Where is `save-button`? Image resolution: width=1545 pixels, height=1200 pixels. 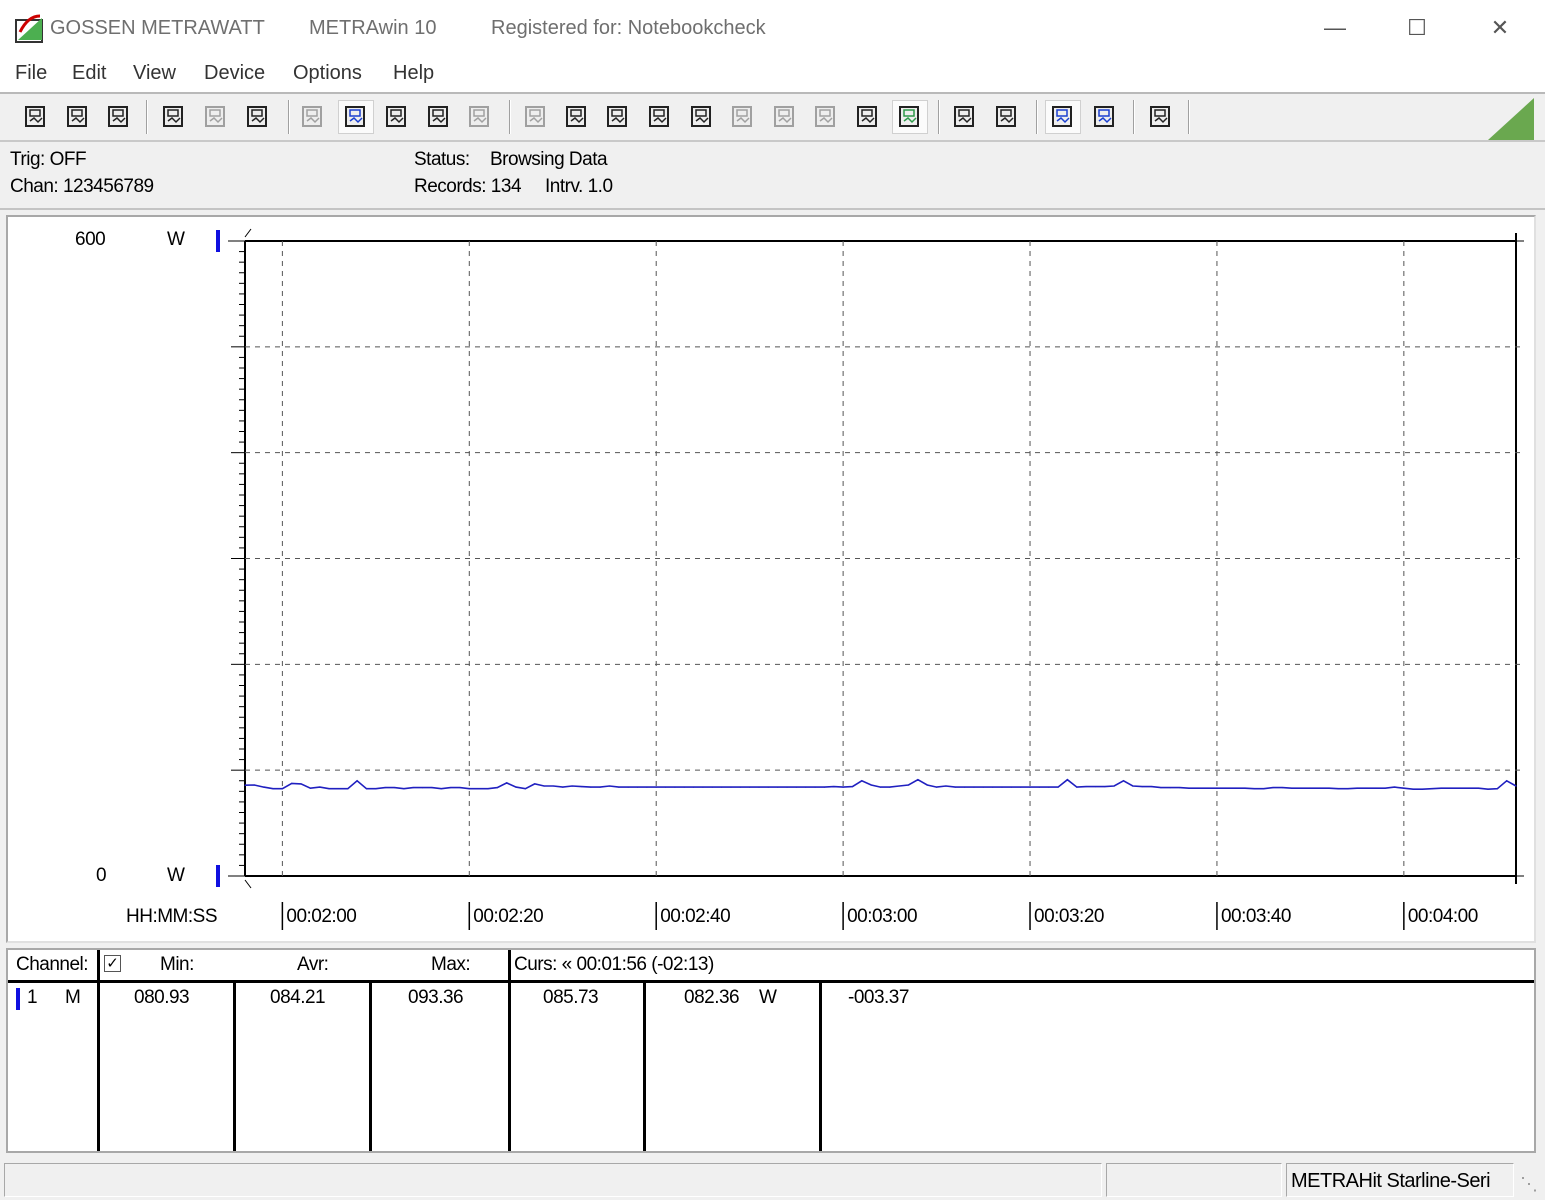 save-button is located at coordinates (36, 117).